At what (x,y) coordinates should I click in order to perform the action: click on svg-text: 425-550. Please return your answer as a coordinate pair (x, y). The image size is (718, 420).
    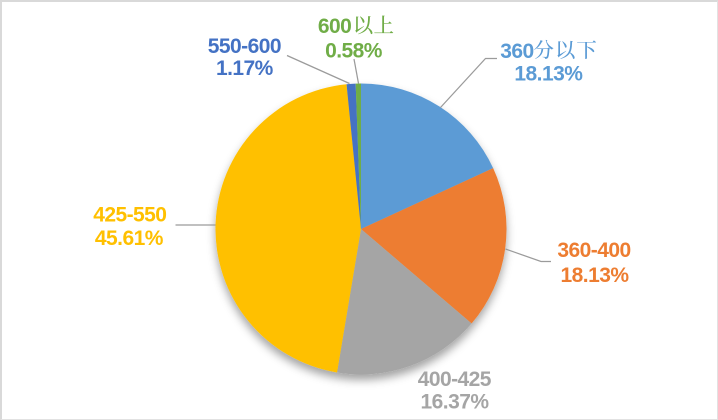
    Looking at the image, I should click on (129, 215).